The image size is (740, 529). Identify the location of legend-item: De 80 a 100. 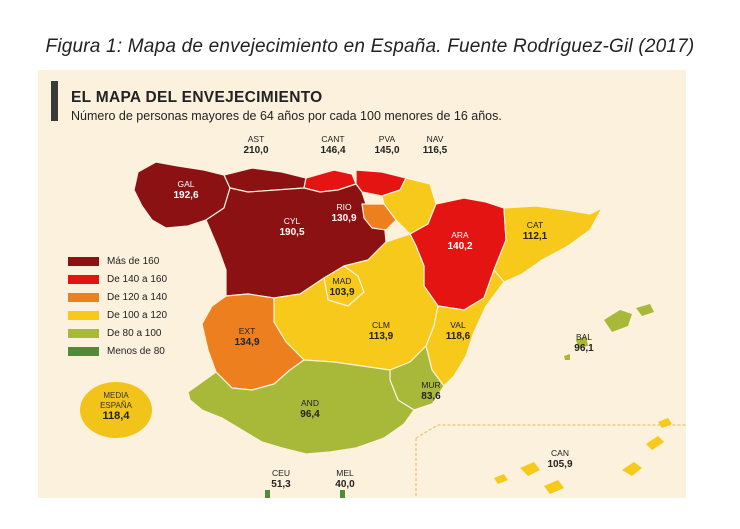
(117, 333).